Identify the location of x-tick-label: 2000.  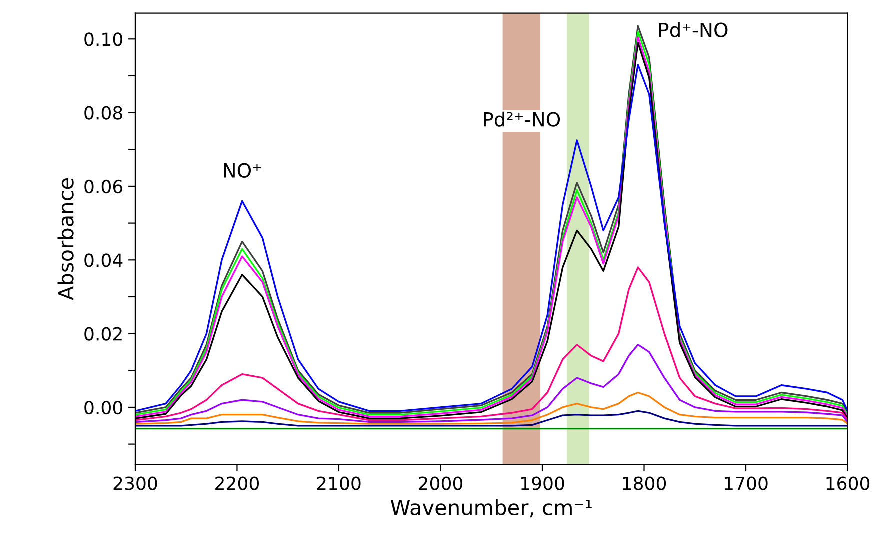
(441, 483).